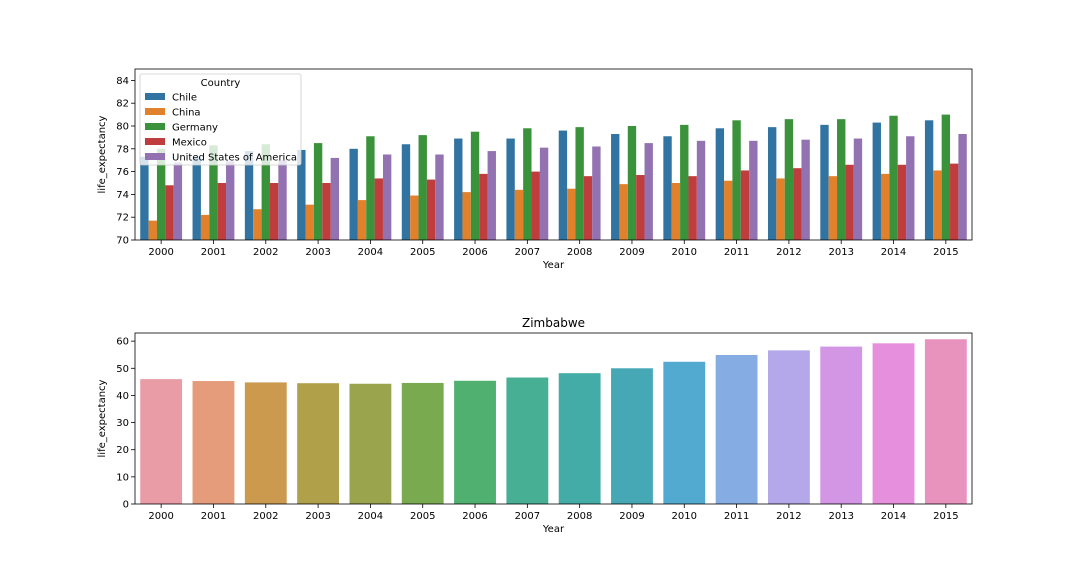 Image resolution: width=1080 pixels, height=576 pixels. I want to click on x-tick-label: 2007, so click(527, 252).